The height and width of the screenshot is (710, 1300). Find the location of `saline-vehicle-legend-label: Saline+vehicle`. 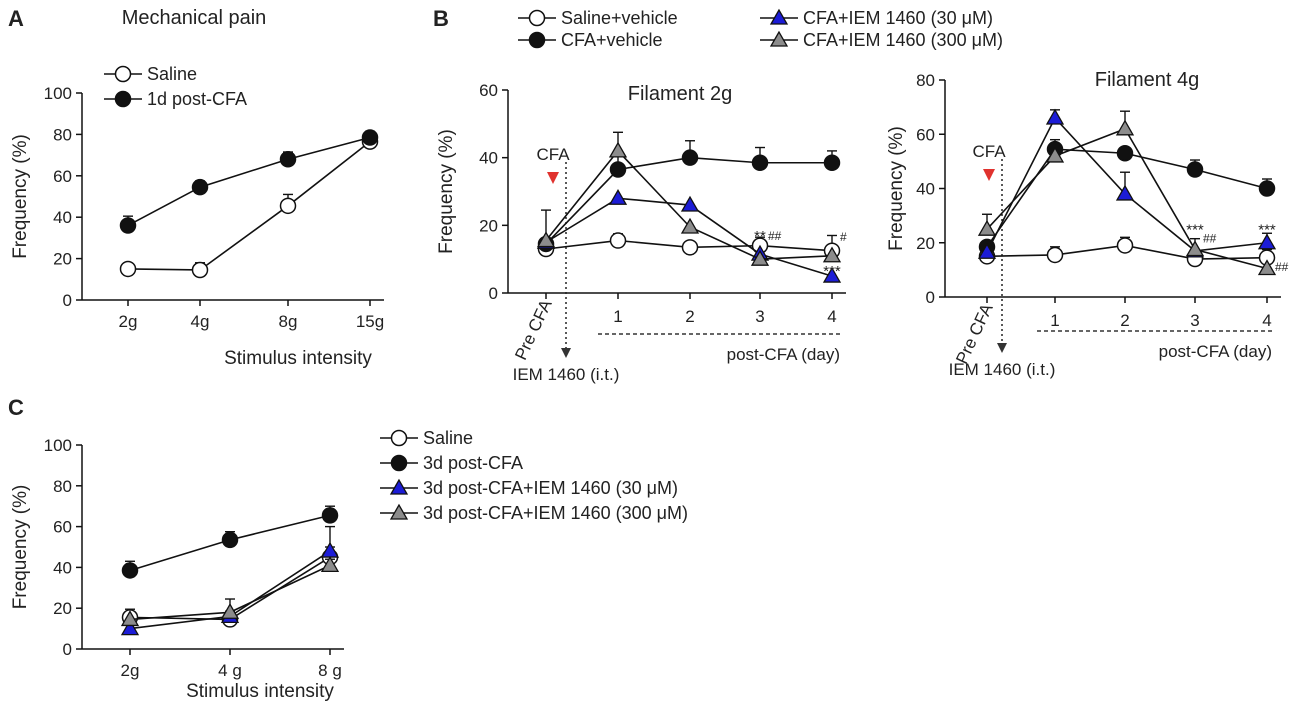

saline-vehicle-legend-label: Saline+vehicle is located at coordinates (619, 18).